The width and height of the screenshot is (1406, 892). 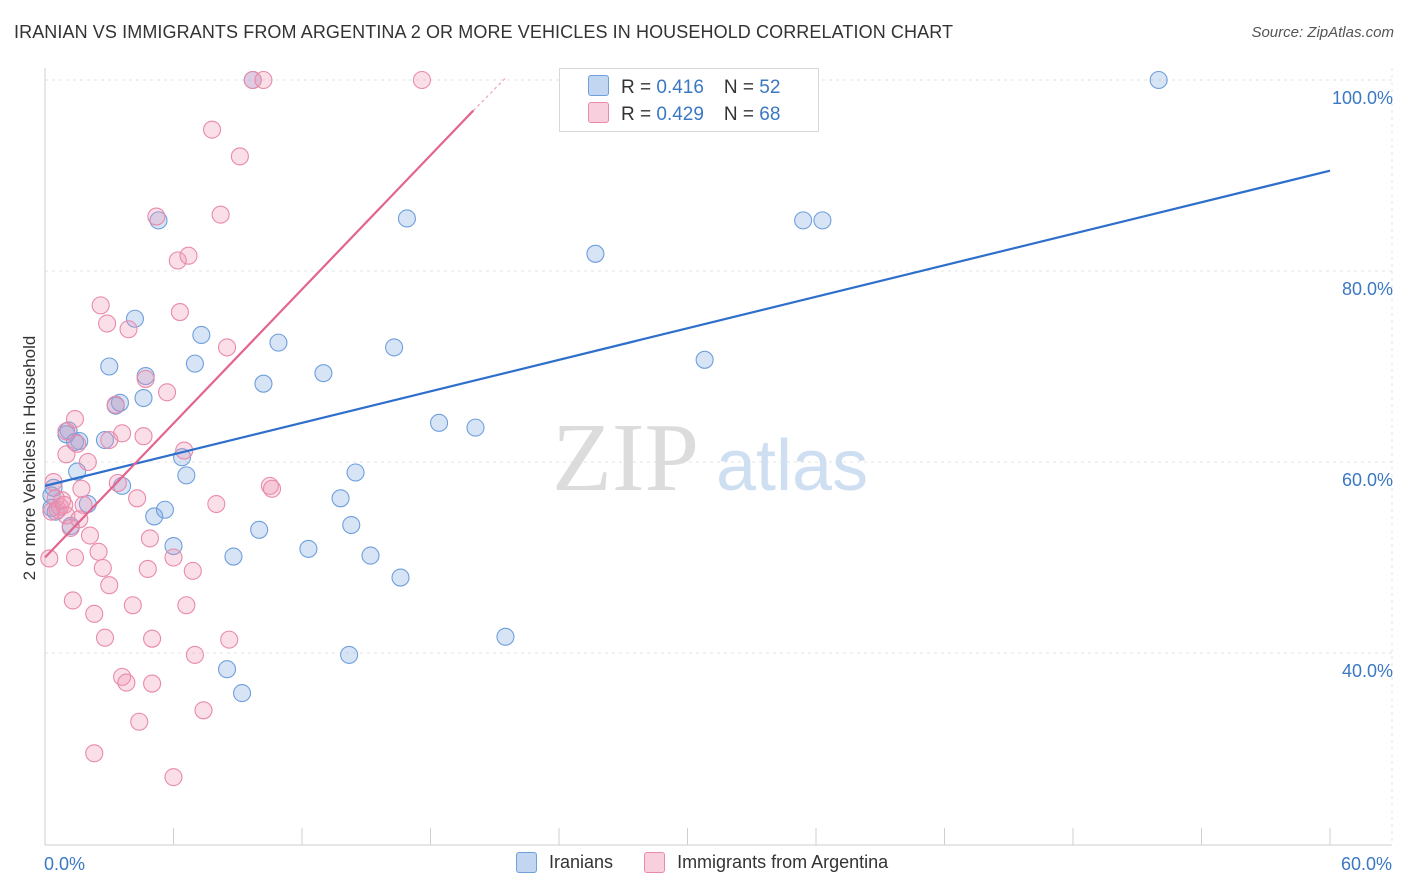 I want to click on legend-r-label: R =, so click(x=639, y=114).